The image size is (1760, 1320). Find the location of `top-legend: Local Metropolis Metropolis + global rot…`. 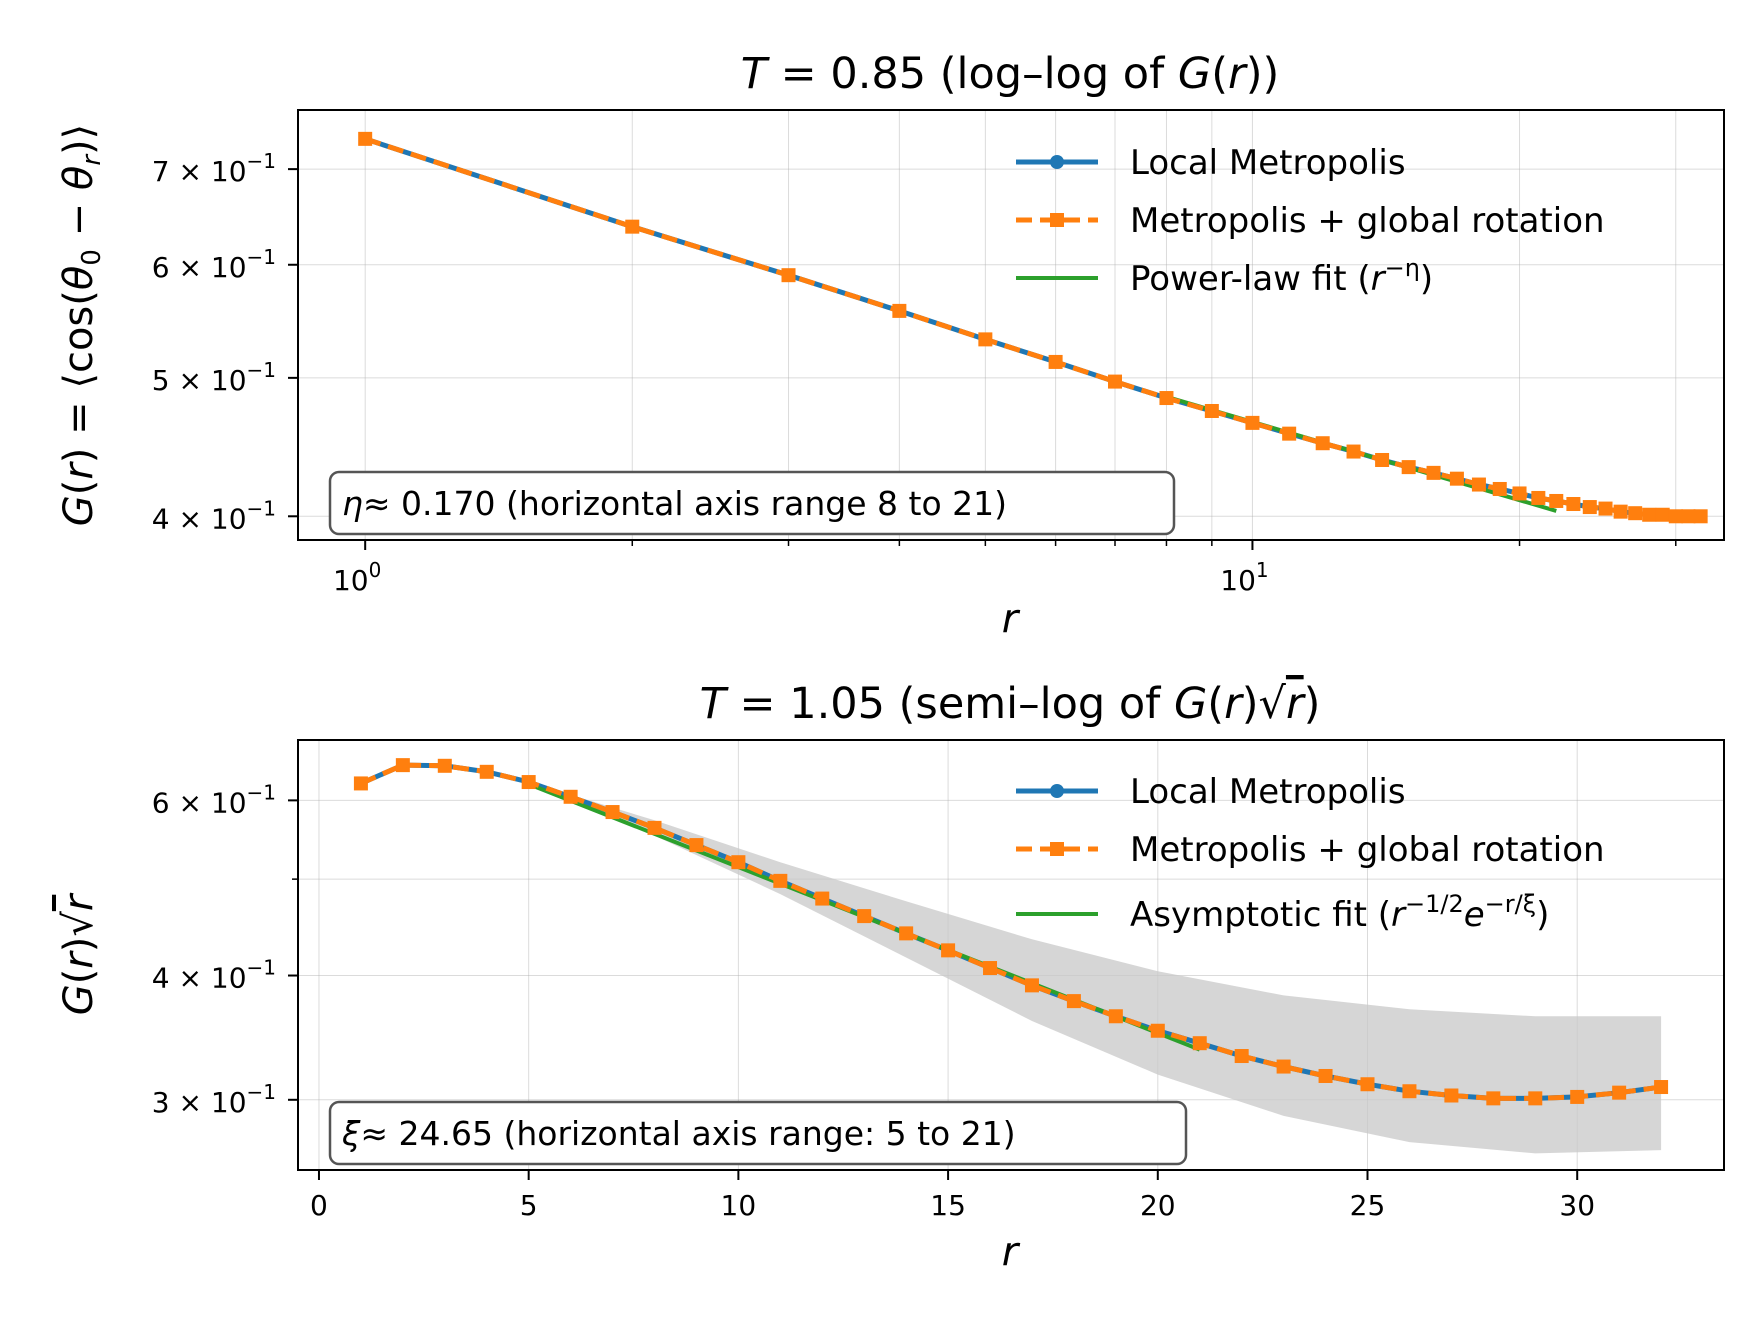

top-legend: Local Metropolis Metropolis + global rot… is located at coordinates (1310, 221).